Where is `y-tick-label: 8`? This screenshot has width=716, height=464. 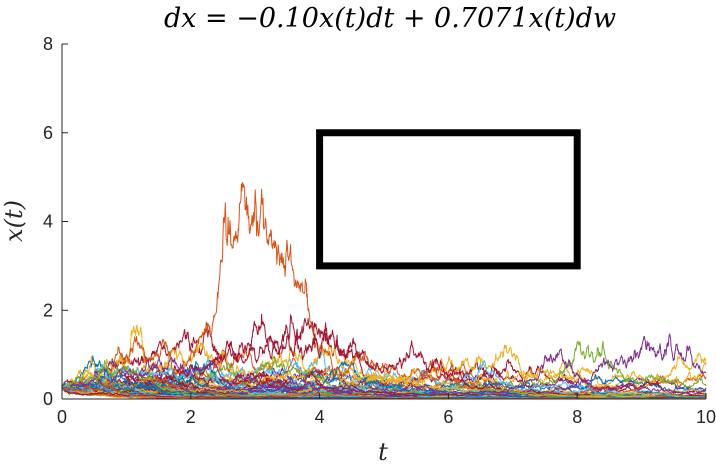
y-tick-label: 8 is located at coordinates (48, 44).